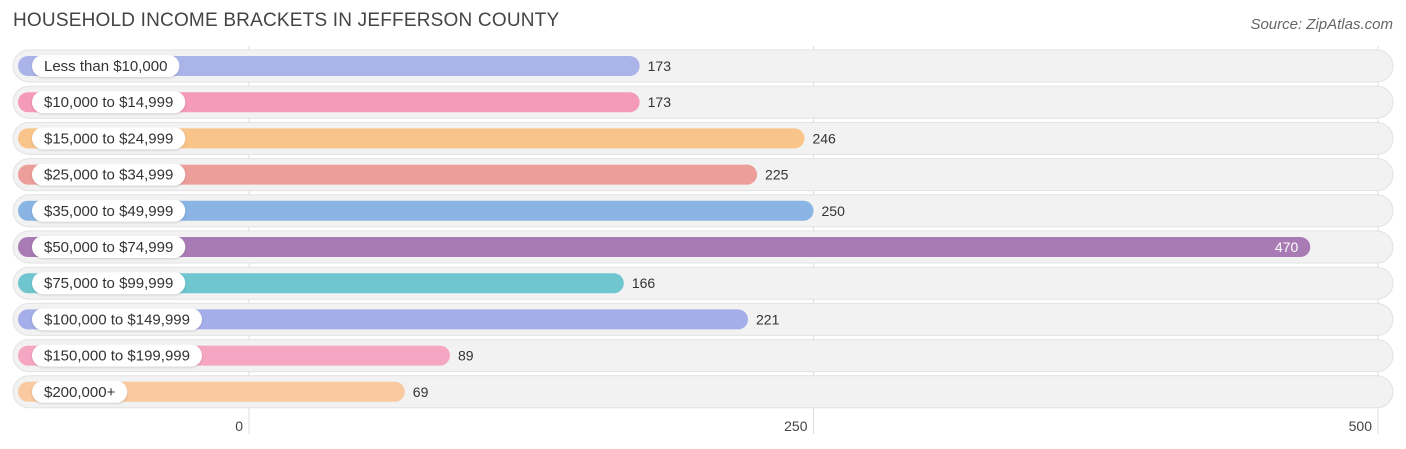 The width and height of the screenshot is (1406, 449). I want to click on x-tick-label: 0, so click(239, 426).